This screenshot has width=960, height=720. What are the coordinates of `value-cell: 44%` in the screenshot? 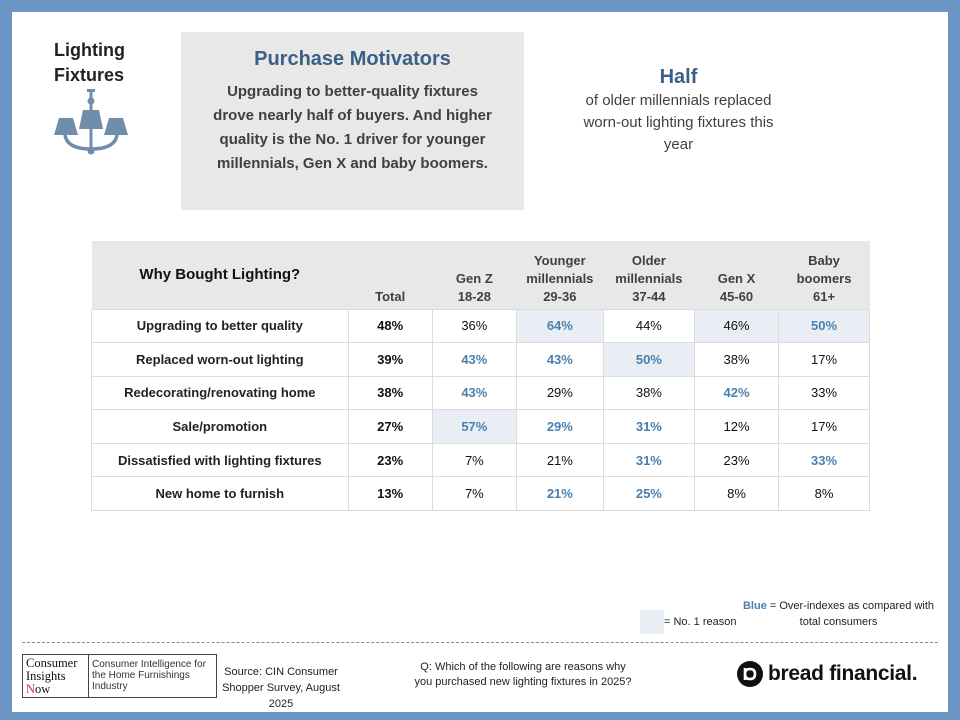 It's located at (648, 326).